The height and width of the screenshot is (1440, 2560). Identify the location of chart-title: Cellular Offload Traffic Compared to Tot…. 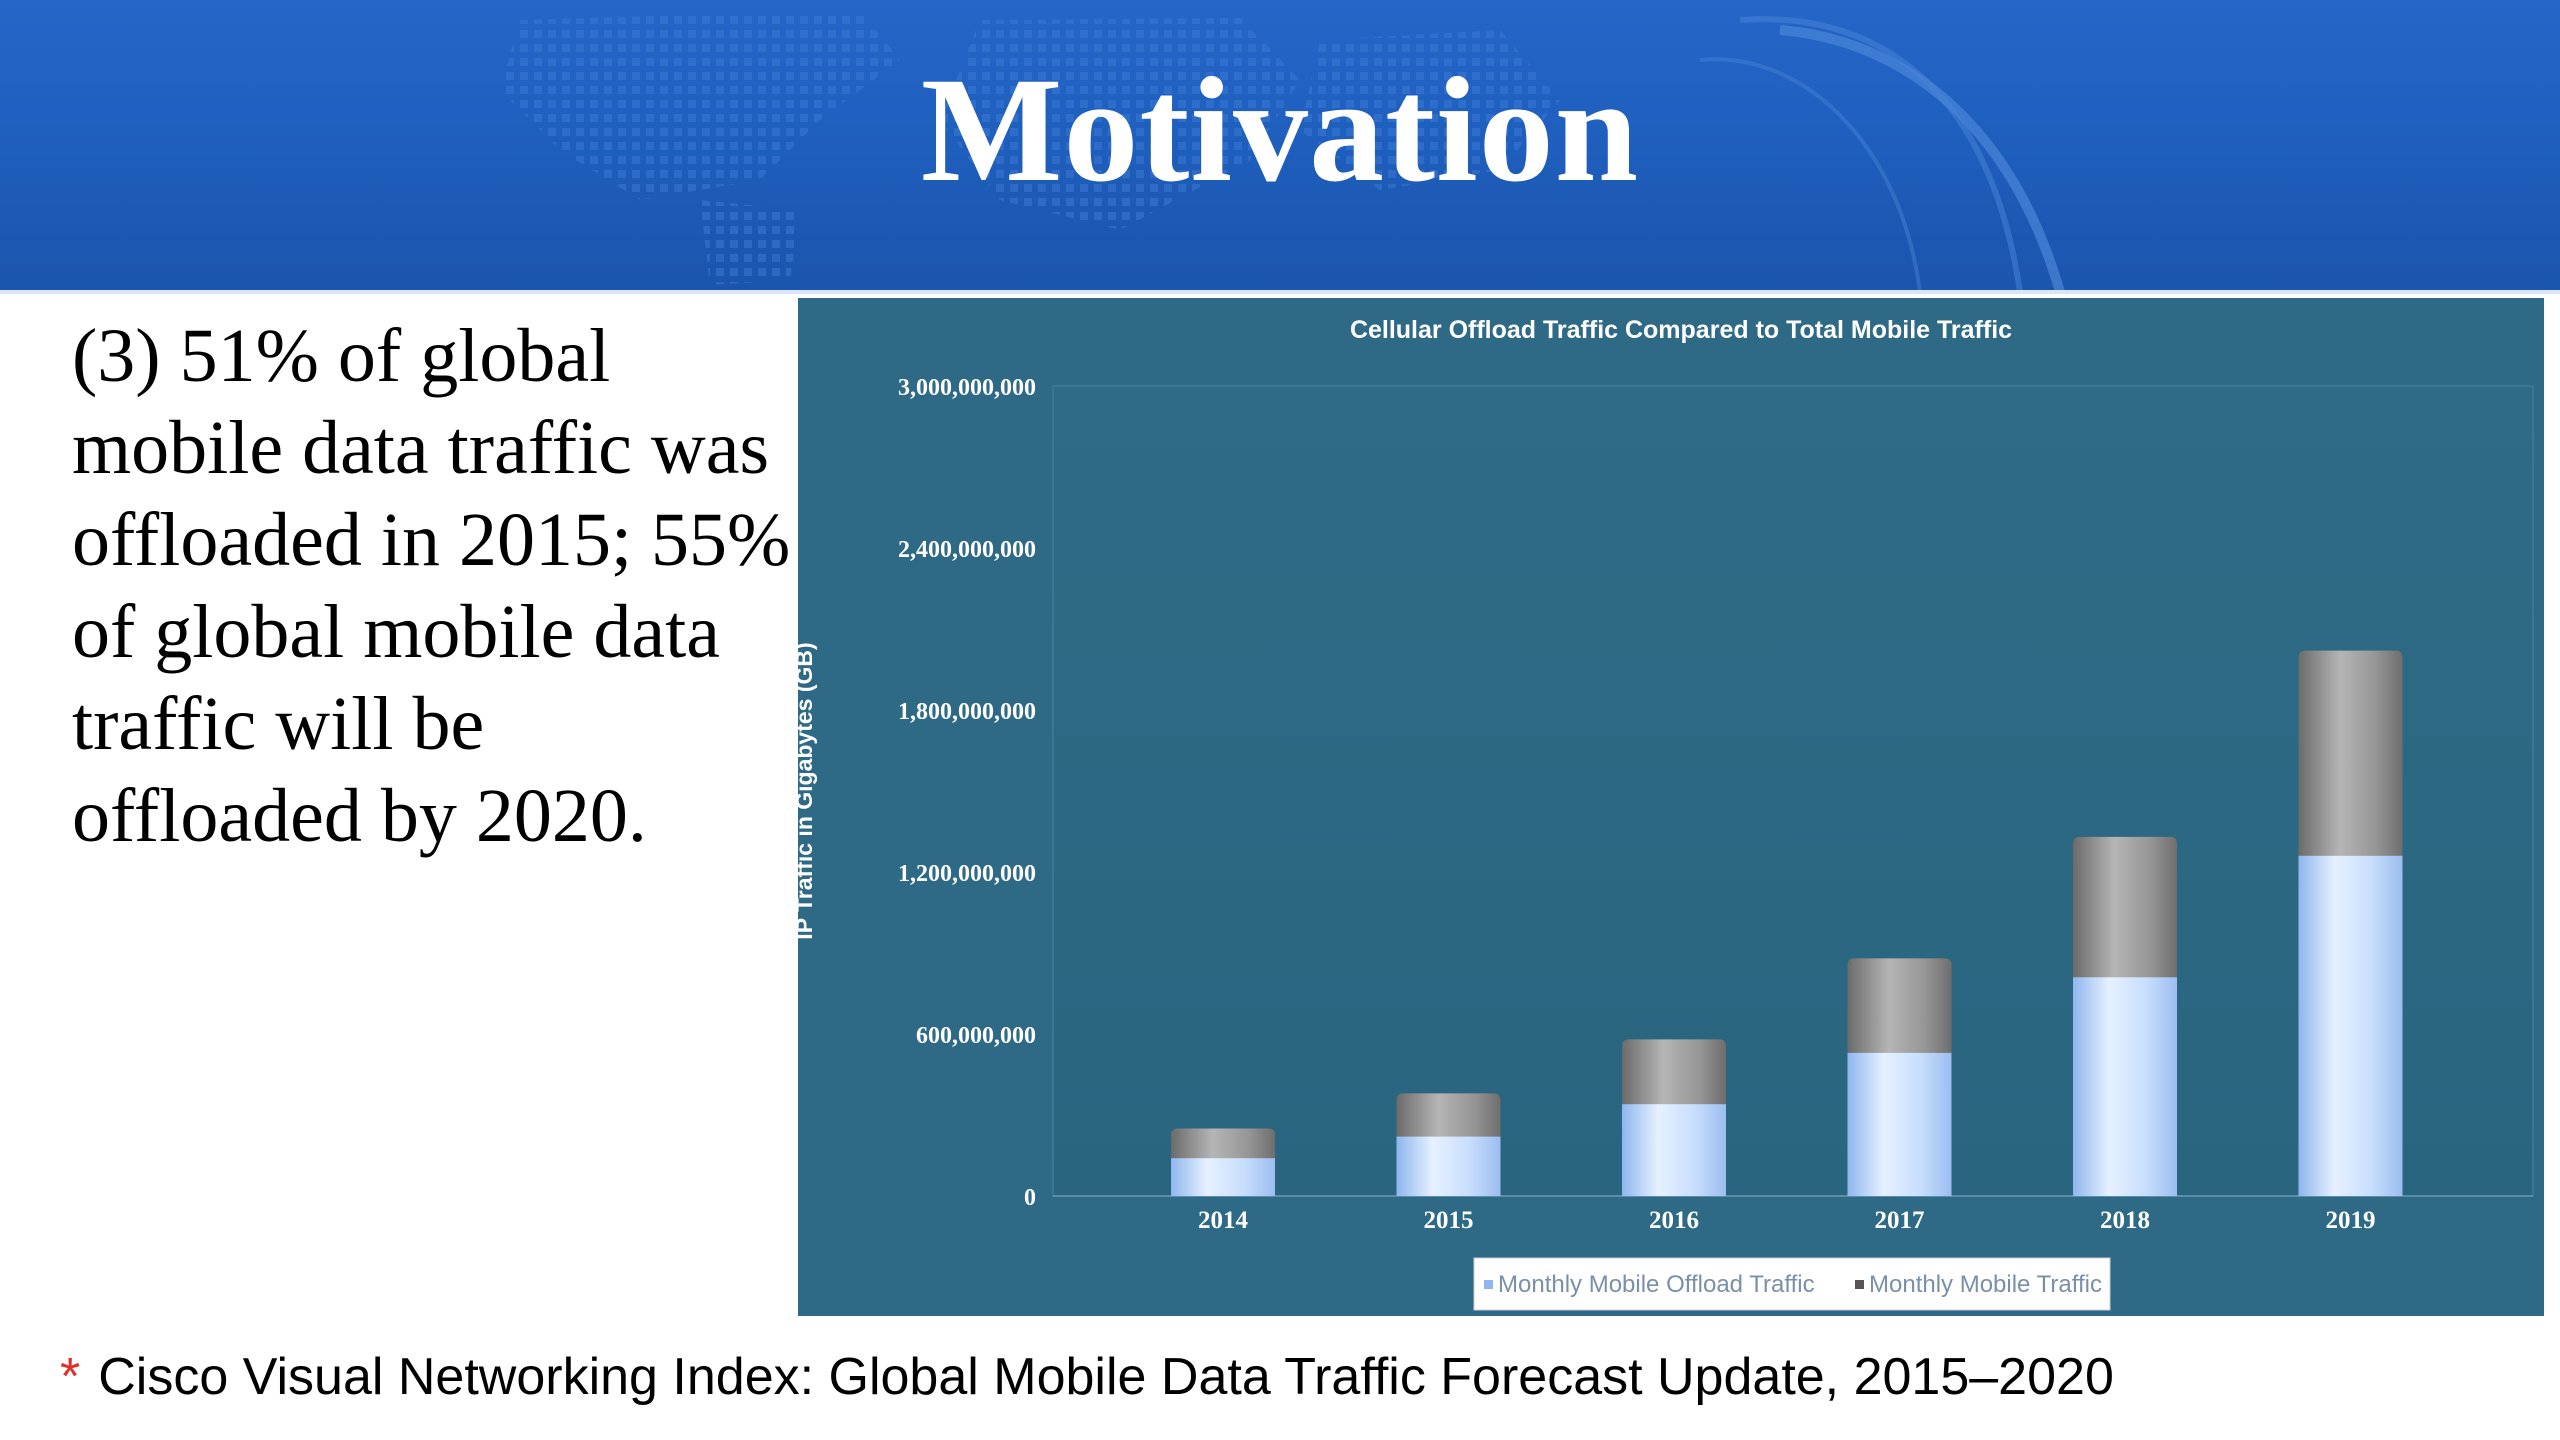
(1681, 330).